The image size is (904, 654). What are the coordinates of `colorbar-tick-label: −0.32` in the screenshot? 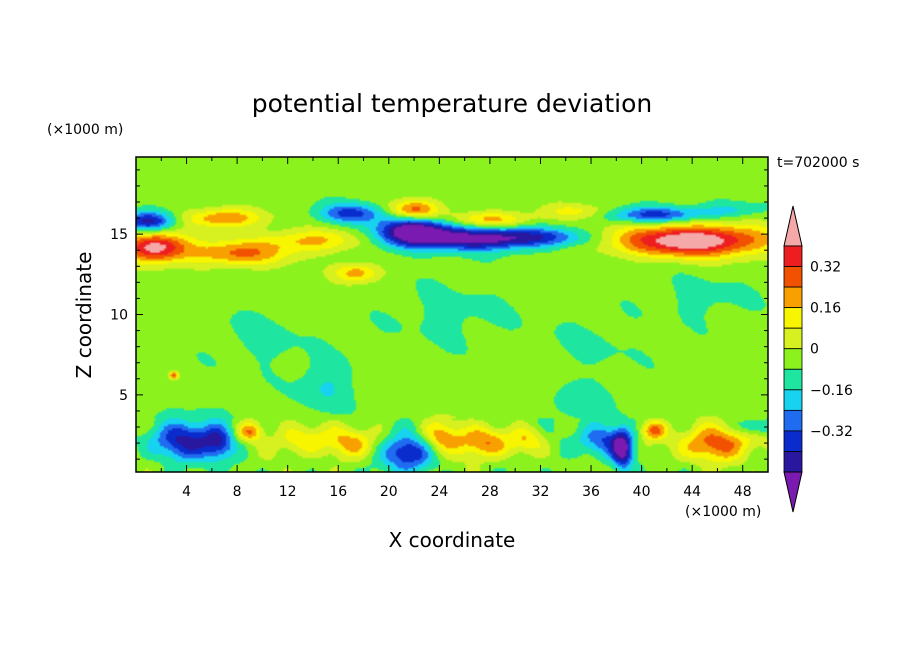 It's located at (831, 432).